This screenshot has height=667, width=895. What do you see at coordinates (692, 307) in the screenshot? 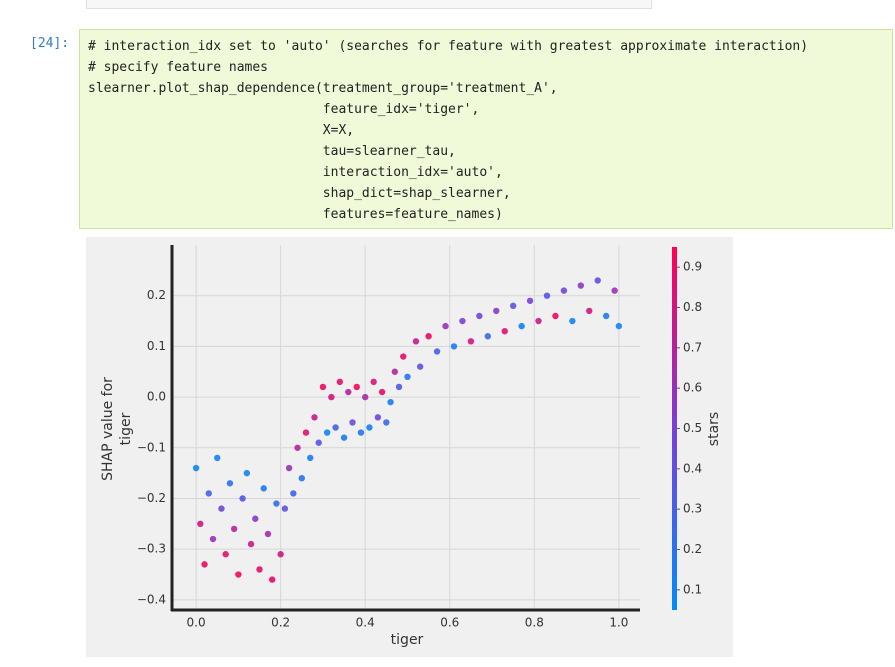
I see `colorbar-tick-label: 0.8` at bounding box center [692, 307].